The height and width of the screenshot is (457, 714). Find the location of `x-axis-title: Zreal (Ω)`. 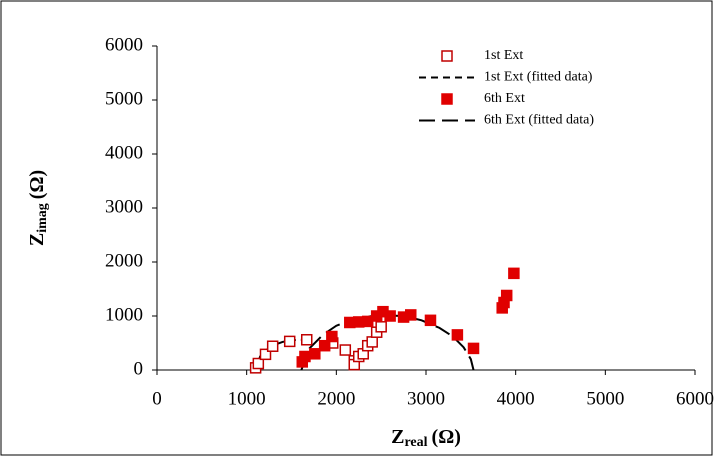

x-axis-title: Zreal (Ω) is located at coordinates (426, 438).